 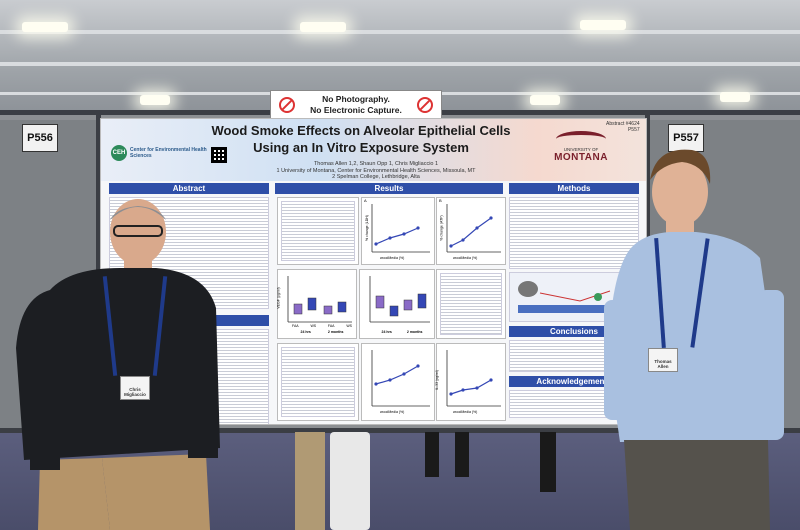 What do you see at coordinates (633, 130) in the screenshot?
I see `poster-number-text: P557` at bounding box center [633, 130].